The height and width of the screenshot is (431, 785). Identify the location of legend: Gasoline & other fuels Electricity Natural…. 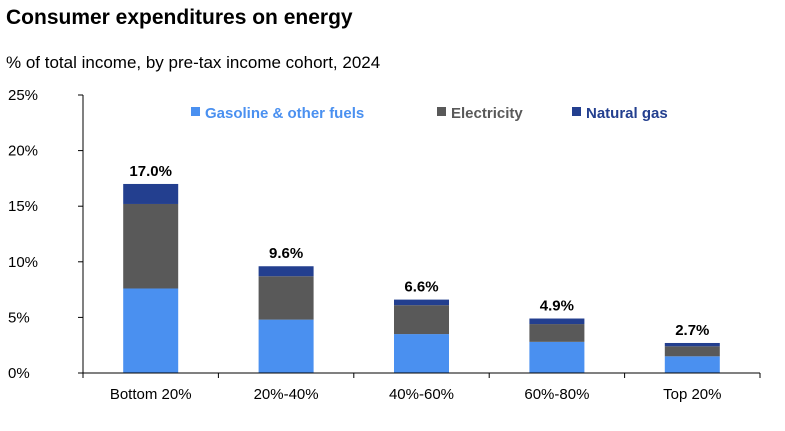
(429, 113).